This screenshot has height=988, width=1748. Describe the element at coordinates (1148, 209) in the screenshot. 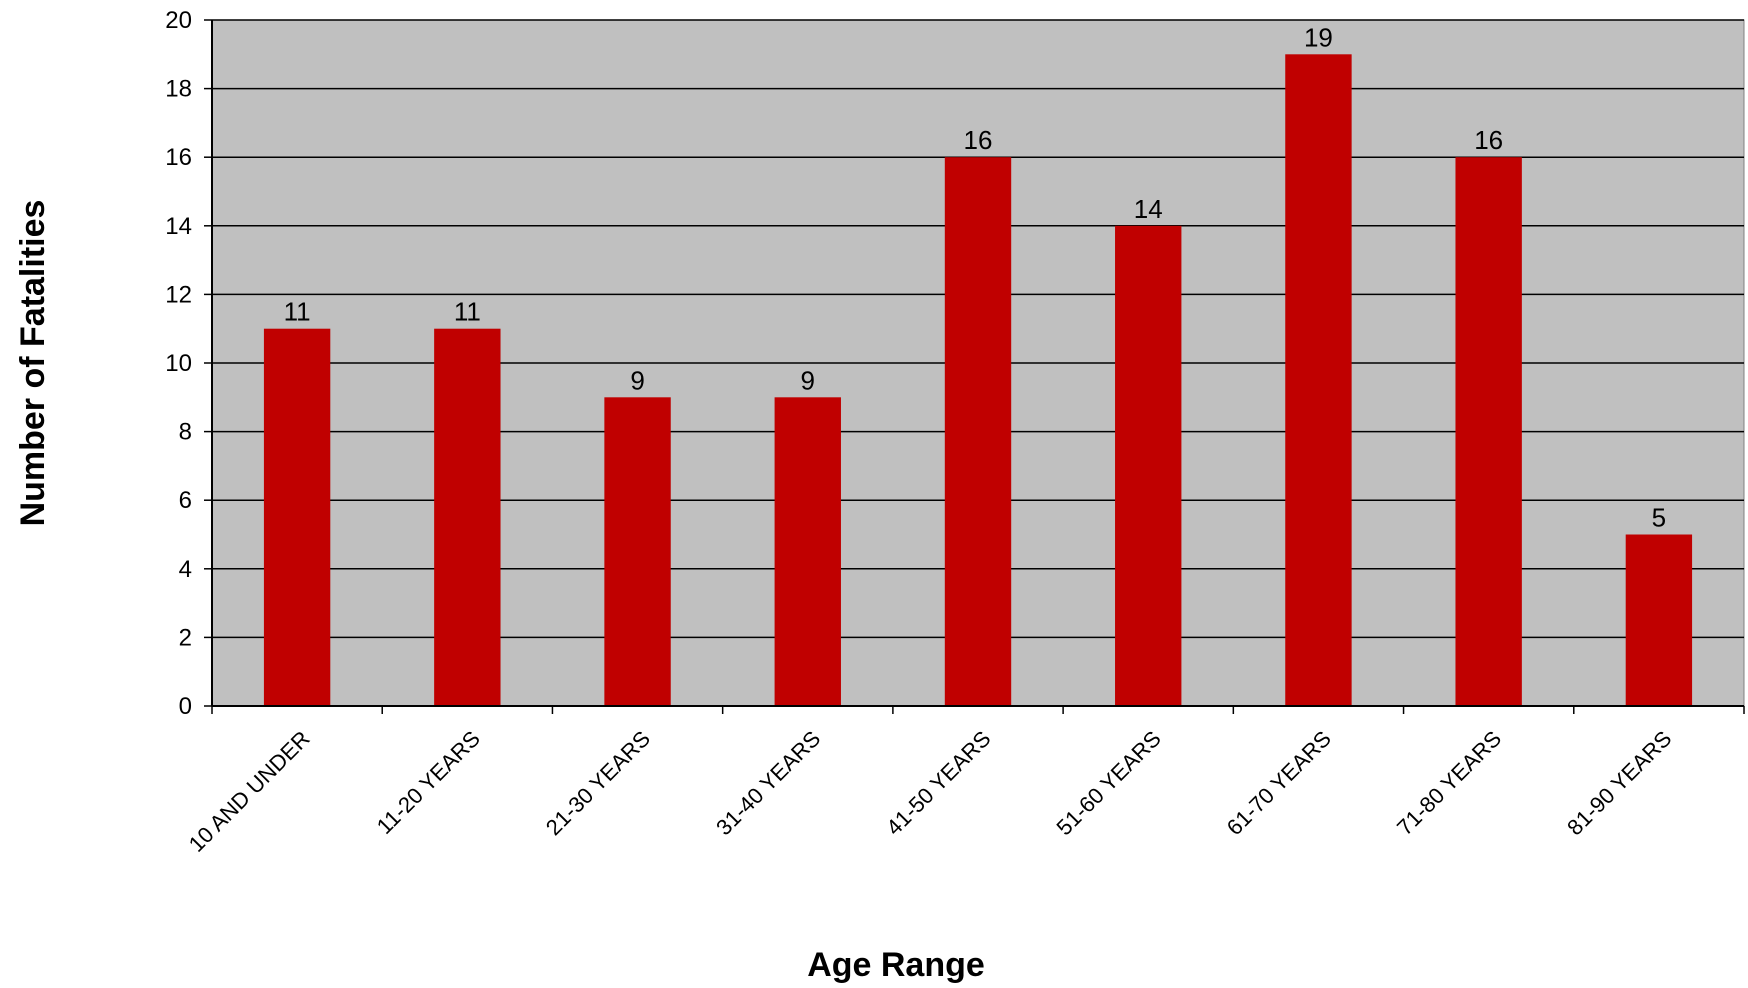

I see `data-label: 14` at that location.